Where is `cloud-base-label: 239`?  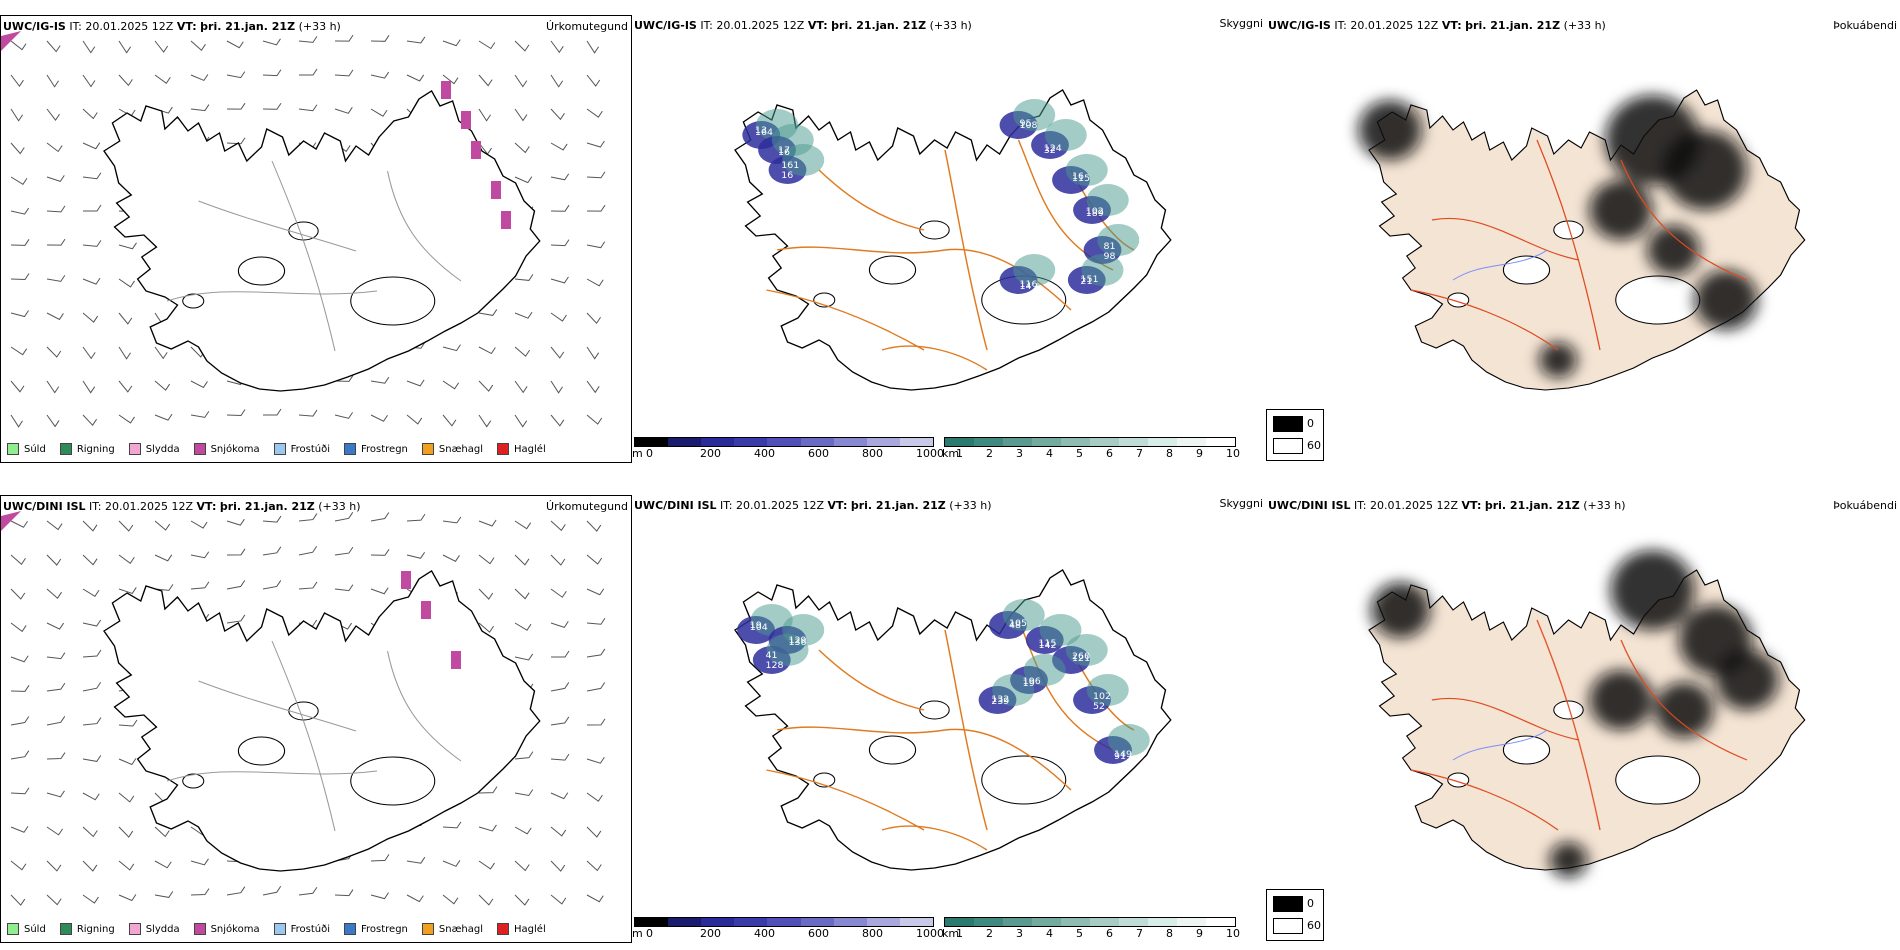 cloud-base-label: 239 is located at coordinates (1000, 701).